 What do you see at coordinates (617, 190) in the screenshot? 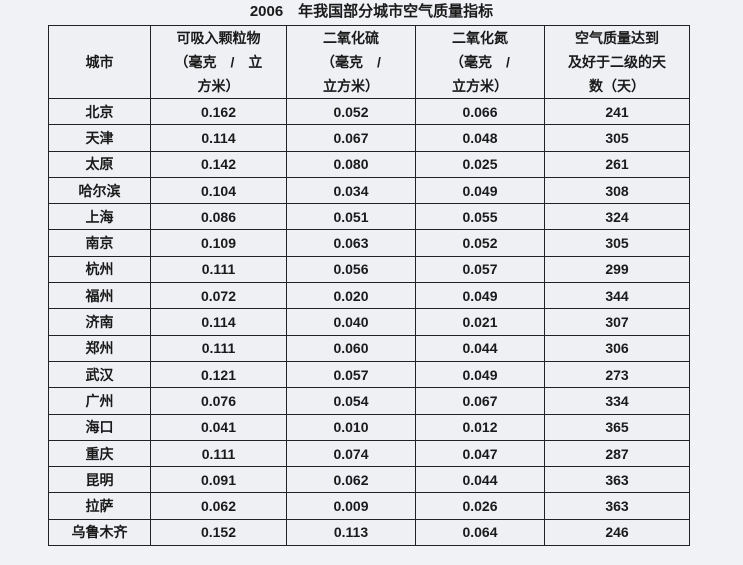
I see `cell-good-days: 308` at bounding box center [617, 190].